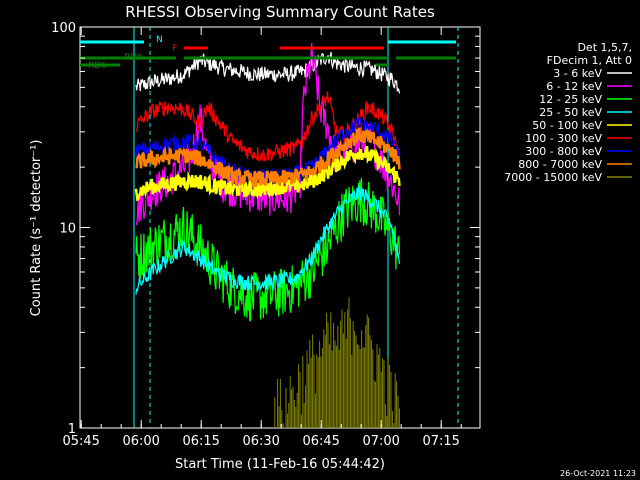 This screenshot has height=480, width=640. I want to click on legend-label: 800 - 7000 keV, so click(560, 164).